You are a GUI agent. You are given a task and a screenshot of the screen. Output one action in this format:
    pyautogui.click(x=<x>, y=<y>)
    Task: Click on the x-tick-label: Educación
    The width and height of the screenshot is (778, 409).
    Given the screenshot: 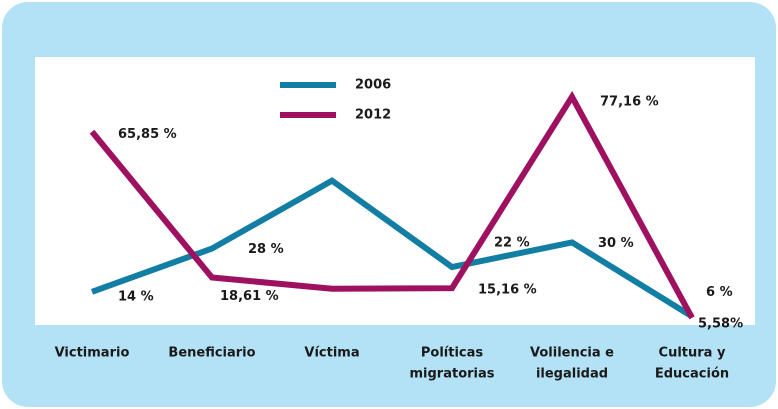 What is the action you would take?
    pyautogui.click(x=692, y=374)
    